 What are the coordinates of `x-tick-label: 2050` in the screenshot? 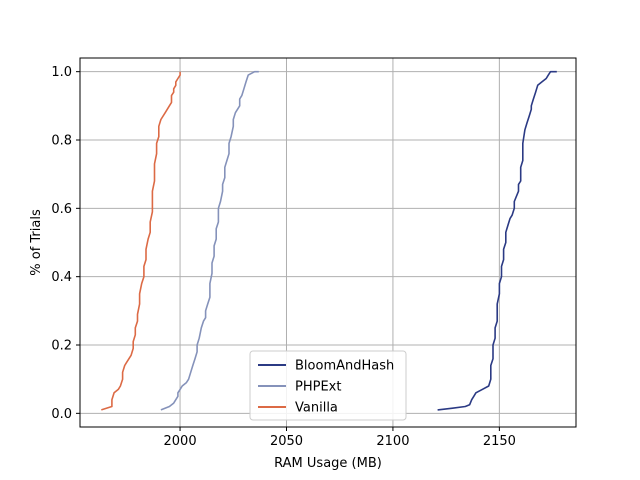 It's located at (286, 441).